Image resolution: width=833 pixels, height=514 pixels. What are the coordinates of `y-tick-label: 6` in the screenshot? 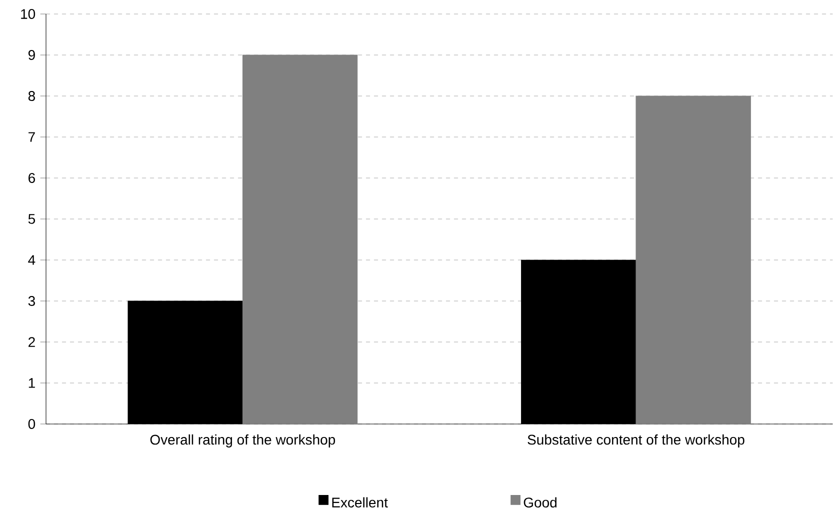 It's located at (31, 178).